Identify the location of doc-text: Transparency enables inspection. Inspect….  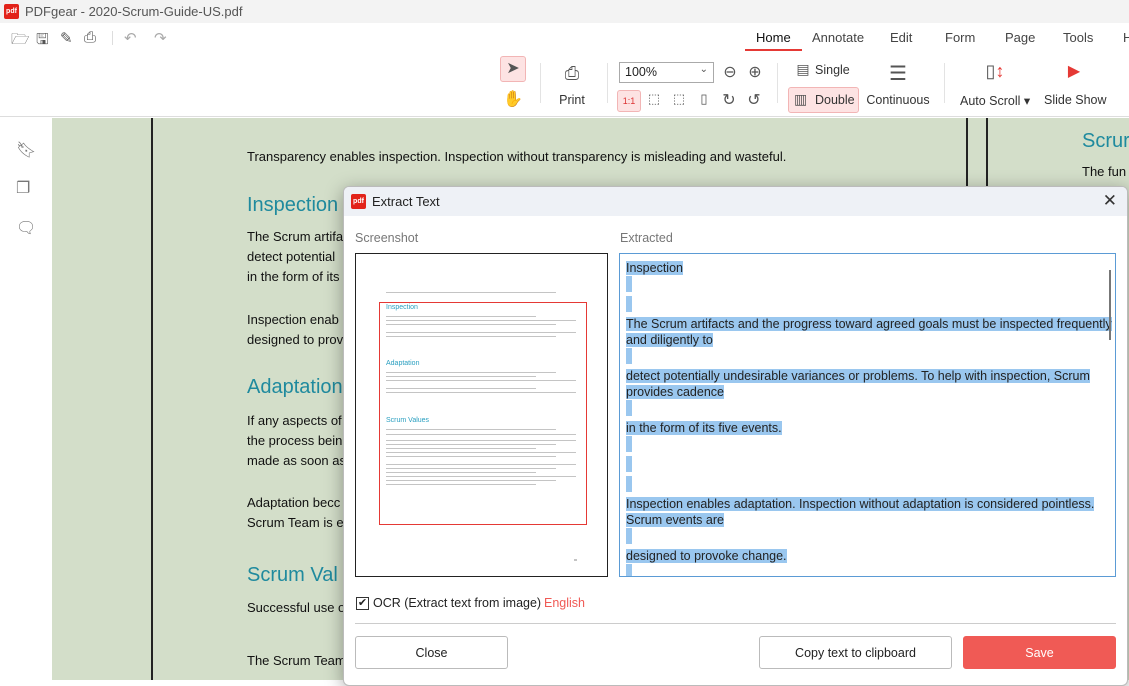
(517, 156).